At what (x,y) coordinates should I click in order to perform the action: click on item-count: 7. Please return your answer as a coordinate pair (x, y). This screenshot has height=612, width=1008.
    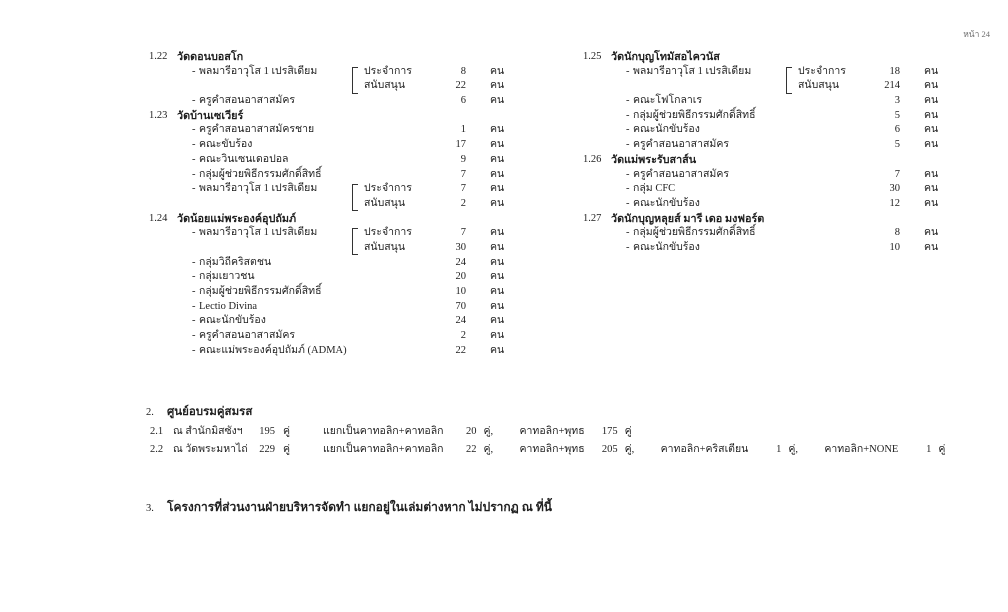
    Looking at the image, I should click on (463, 174).